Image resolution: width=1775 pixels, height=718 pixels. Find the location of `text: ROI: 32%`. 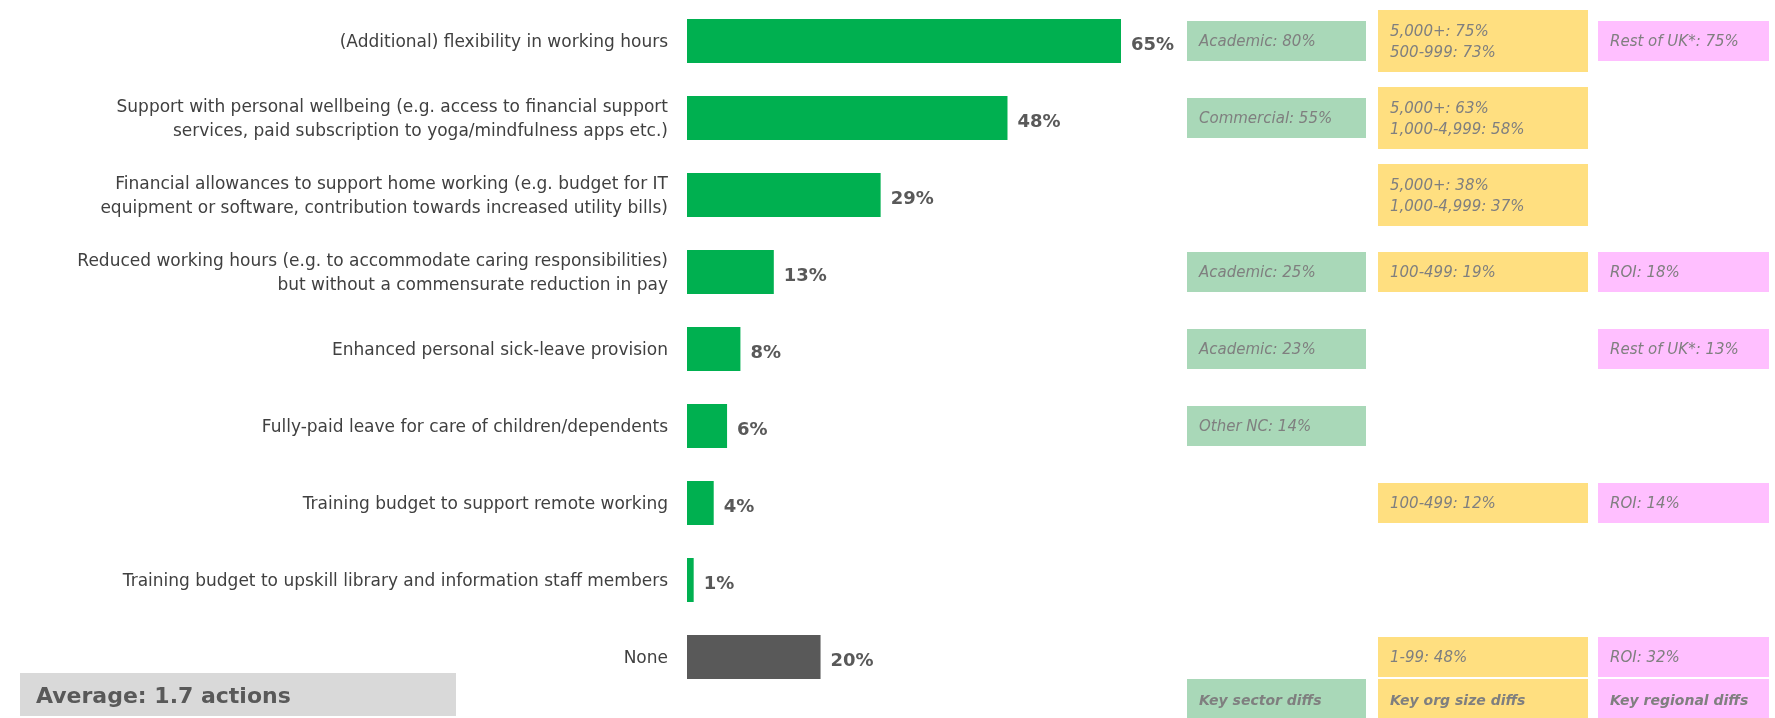

text: ROI: 32% is located at coordinates (1645, 657).